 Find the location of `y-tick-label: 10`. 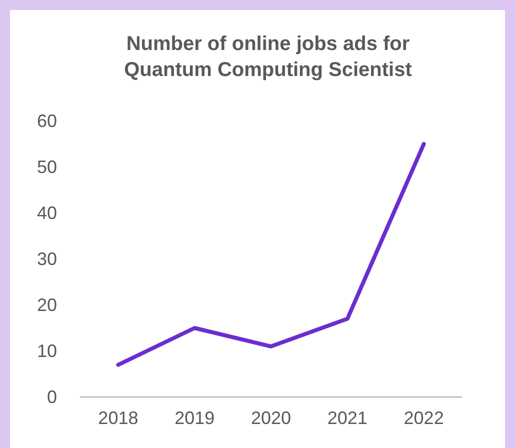

y-tick-label: 10 is located at coordinates (46, 350).